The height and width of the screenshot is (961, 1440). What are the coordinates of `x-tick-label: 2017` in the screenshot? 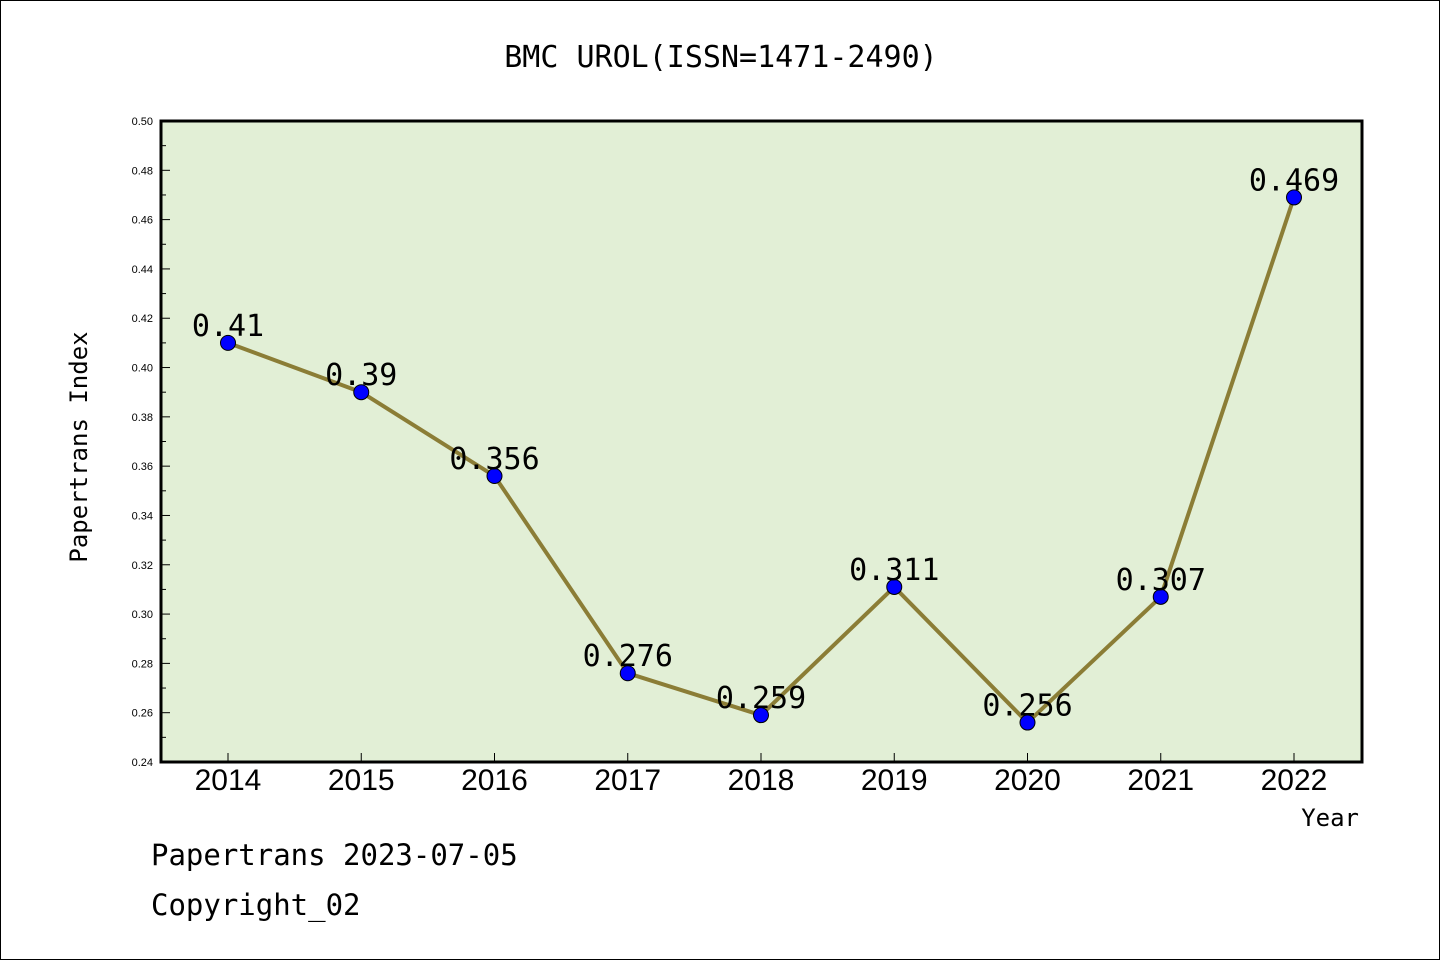 It's located at (627, 780).